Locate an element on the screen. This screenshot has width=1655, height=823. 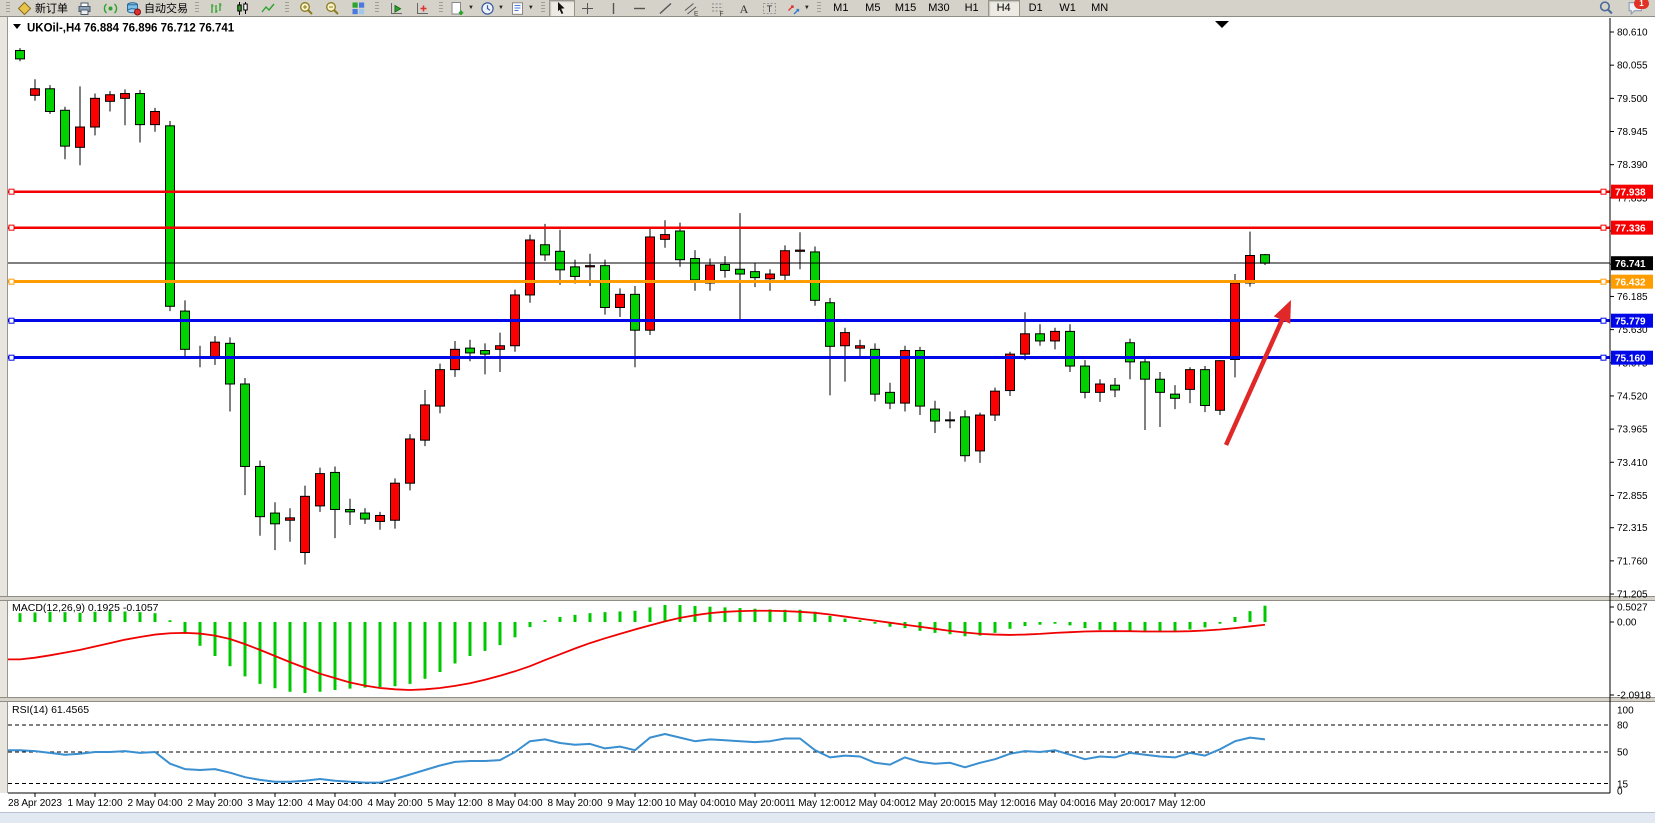
hline-76.432 is located at coordinates (809, 281).